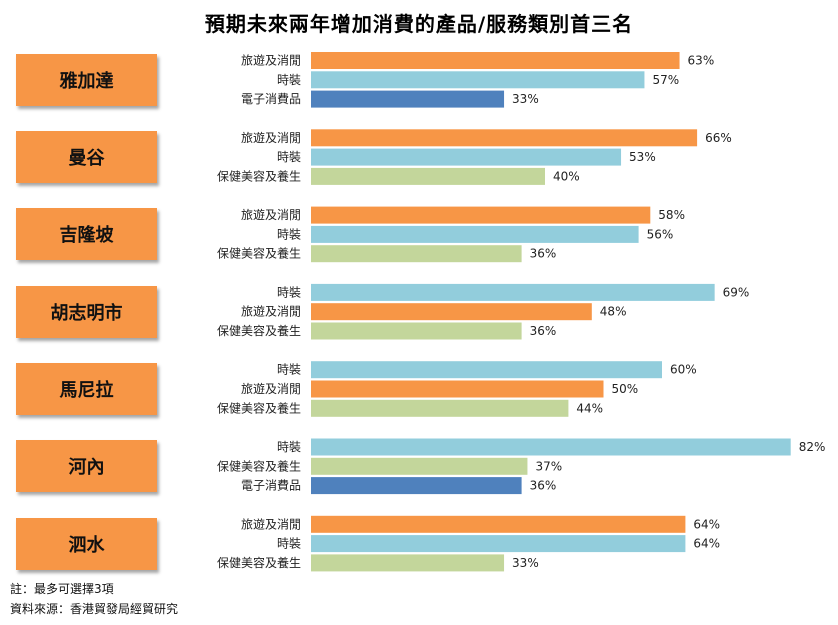 The width and height of the screenshot is (838, 625). I want to click on data-label: 53%, so click(642, 157).